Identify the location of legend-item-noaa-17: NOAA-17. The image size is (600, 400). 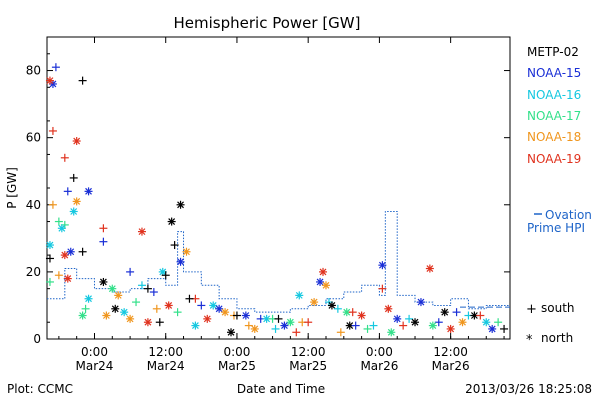
(554, 116).